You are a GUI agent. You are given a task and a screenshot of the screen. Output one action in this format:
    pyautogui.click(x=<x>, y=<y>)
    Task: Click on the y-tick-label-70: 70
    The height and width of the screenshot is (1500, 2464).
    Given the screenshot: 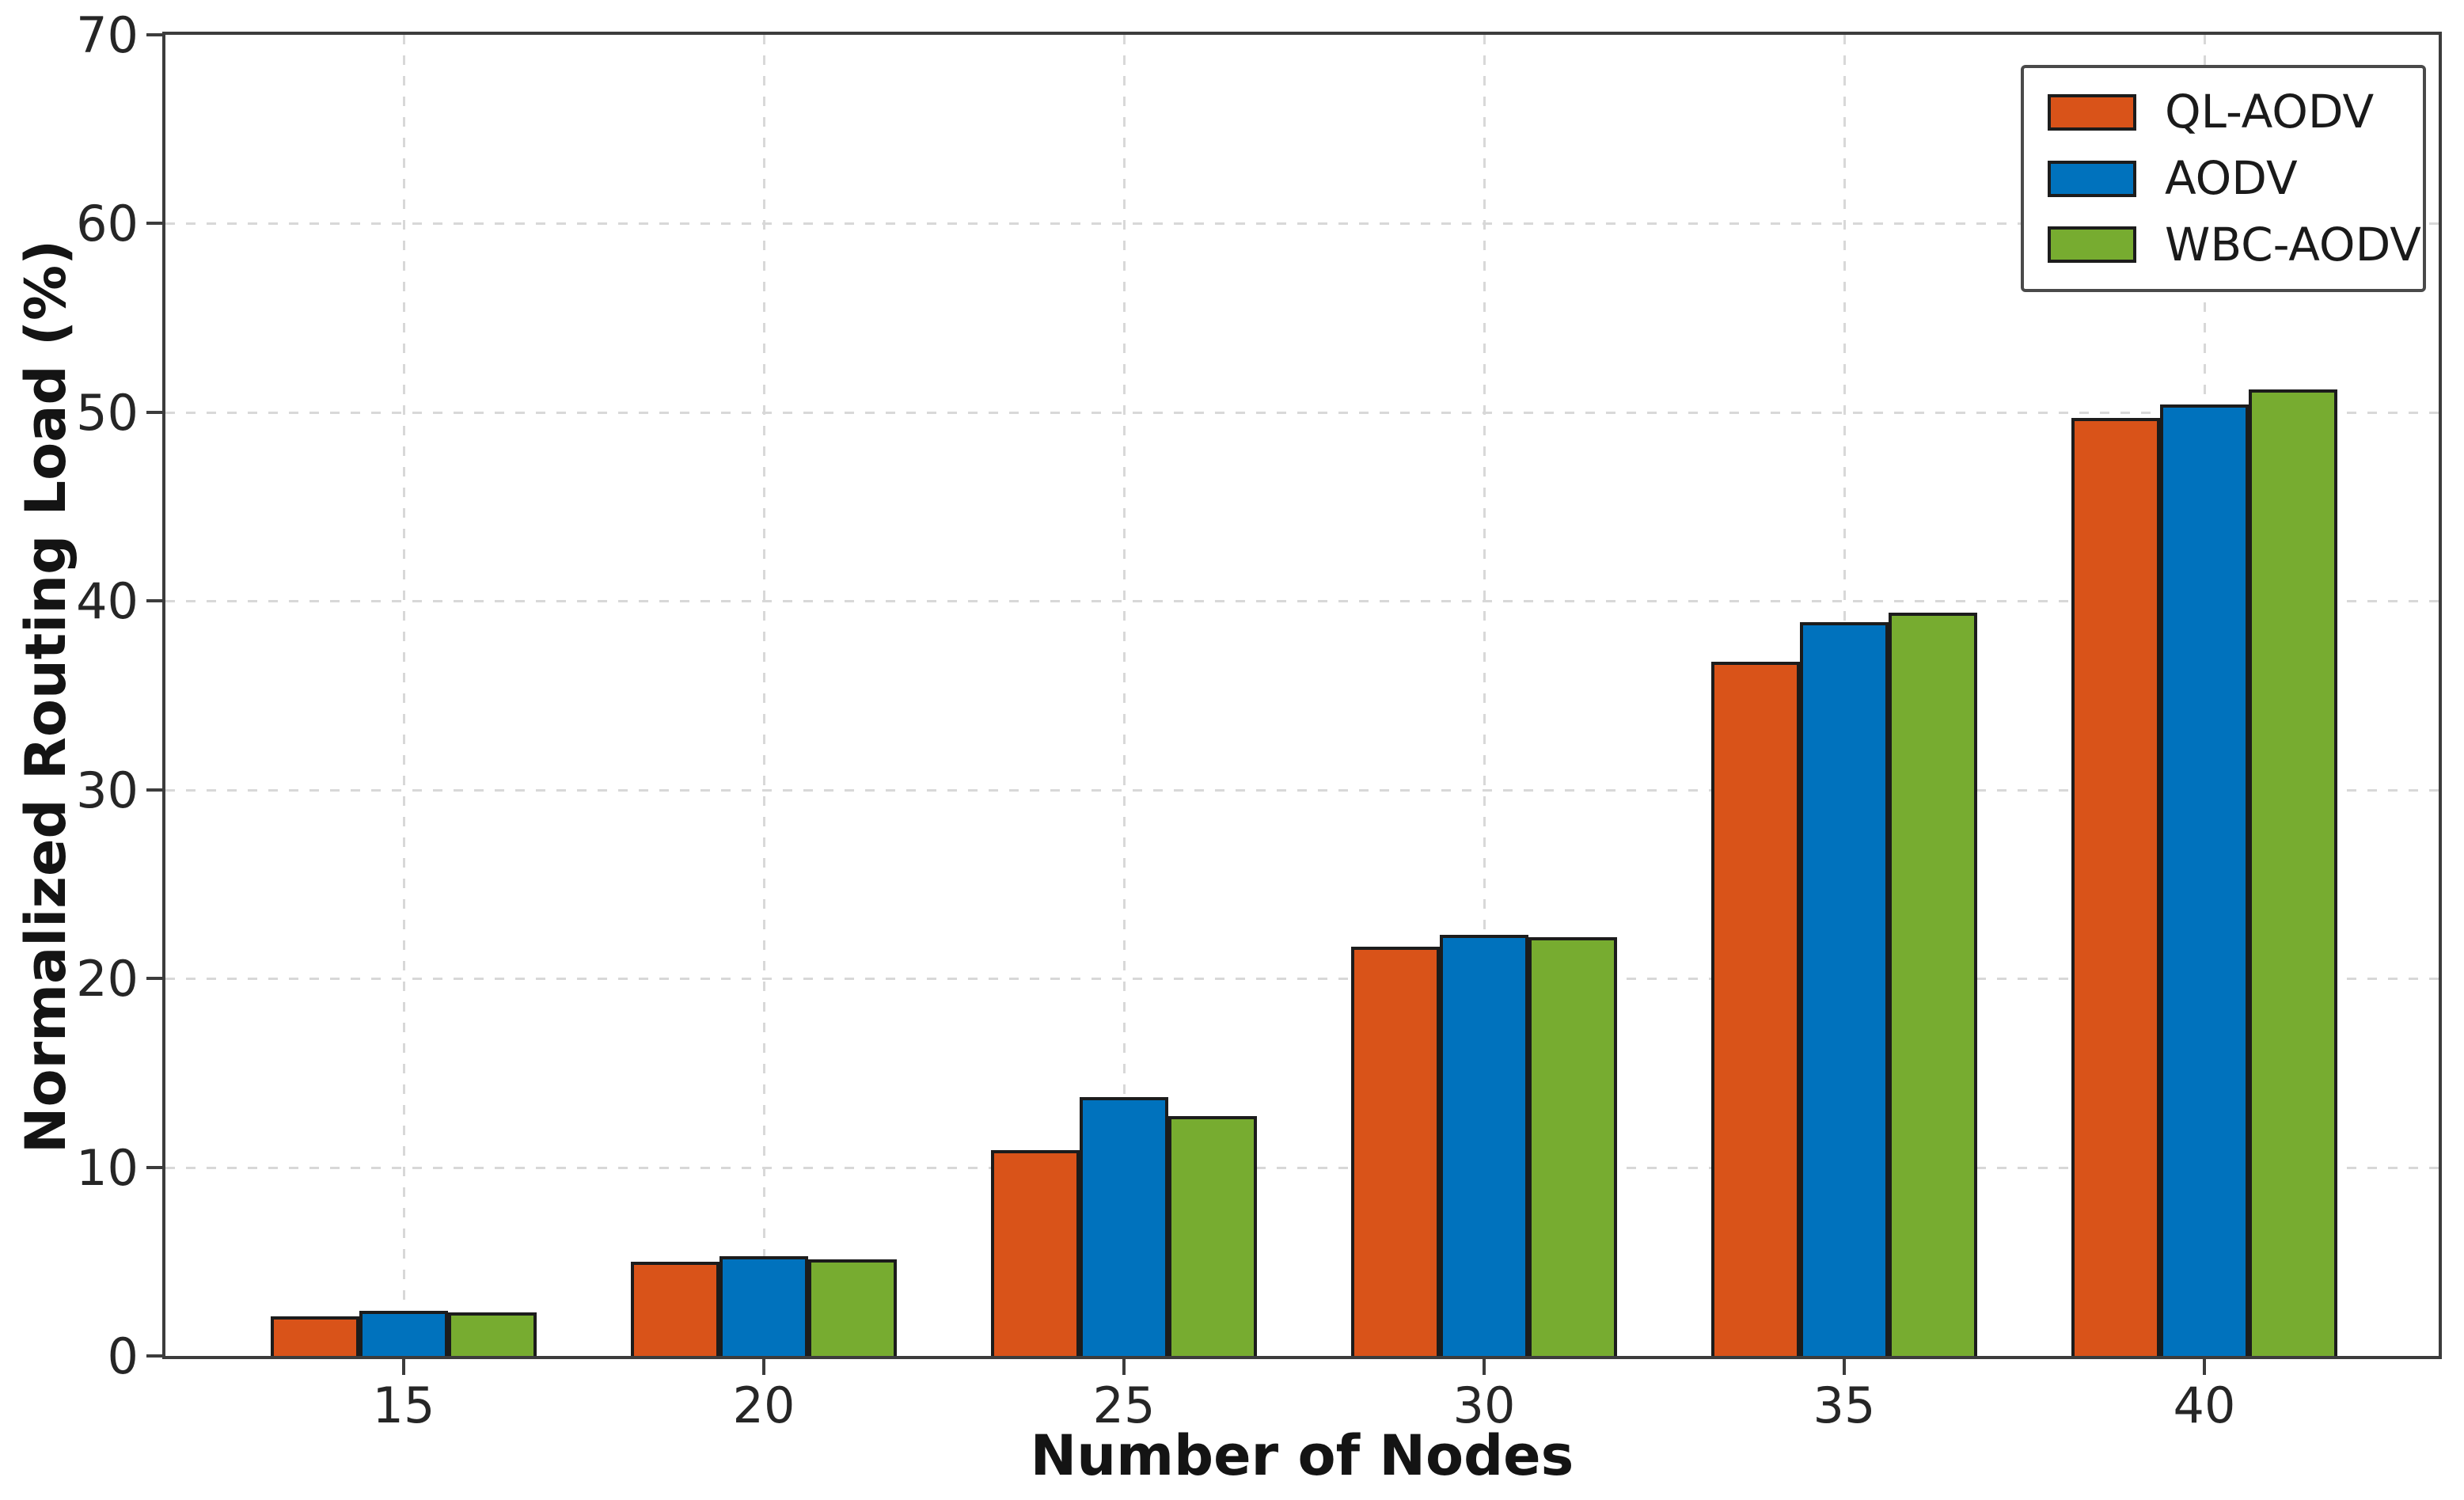 What is the action you would take?
    pyautogui.click(x=107, y=35)
    